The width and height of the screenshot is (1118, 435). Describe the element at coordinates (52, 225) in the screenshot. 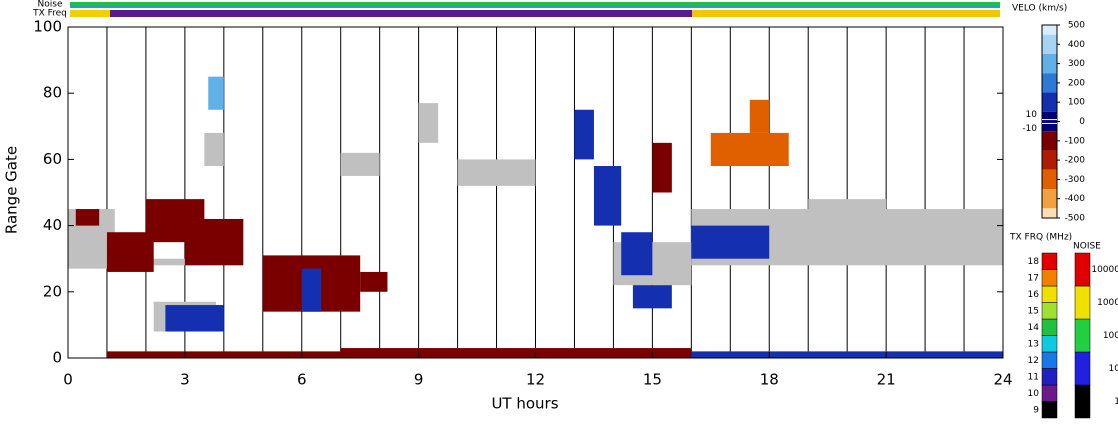

I see `y-tick-label: 40` at that location.